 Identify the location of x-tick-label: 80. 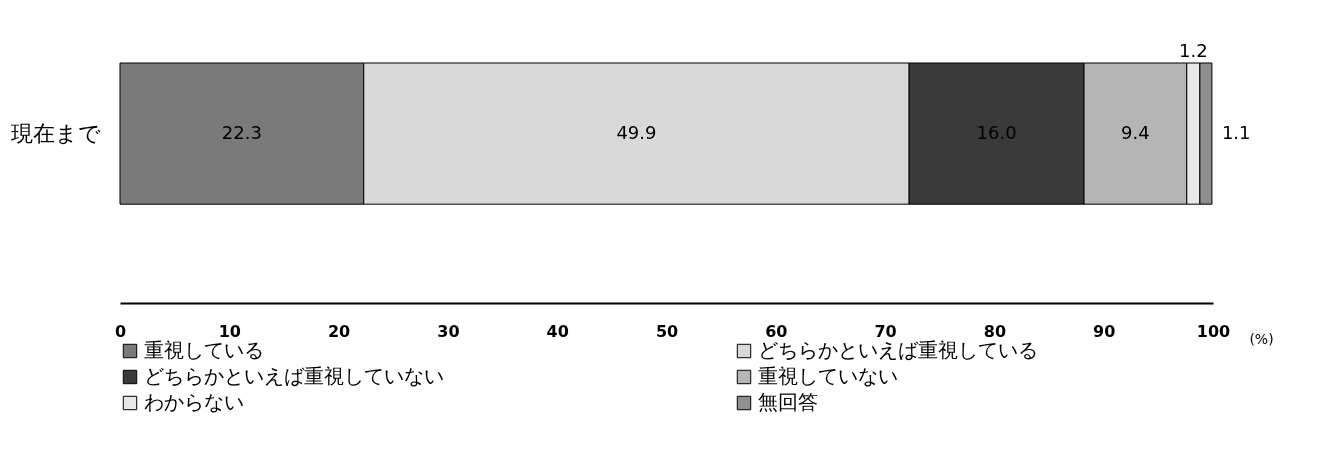
(995, 331).